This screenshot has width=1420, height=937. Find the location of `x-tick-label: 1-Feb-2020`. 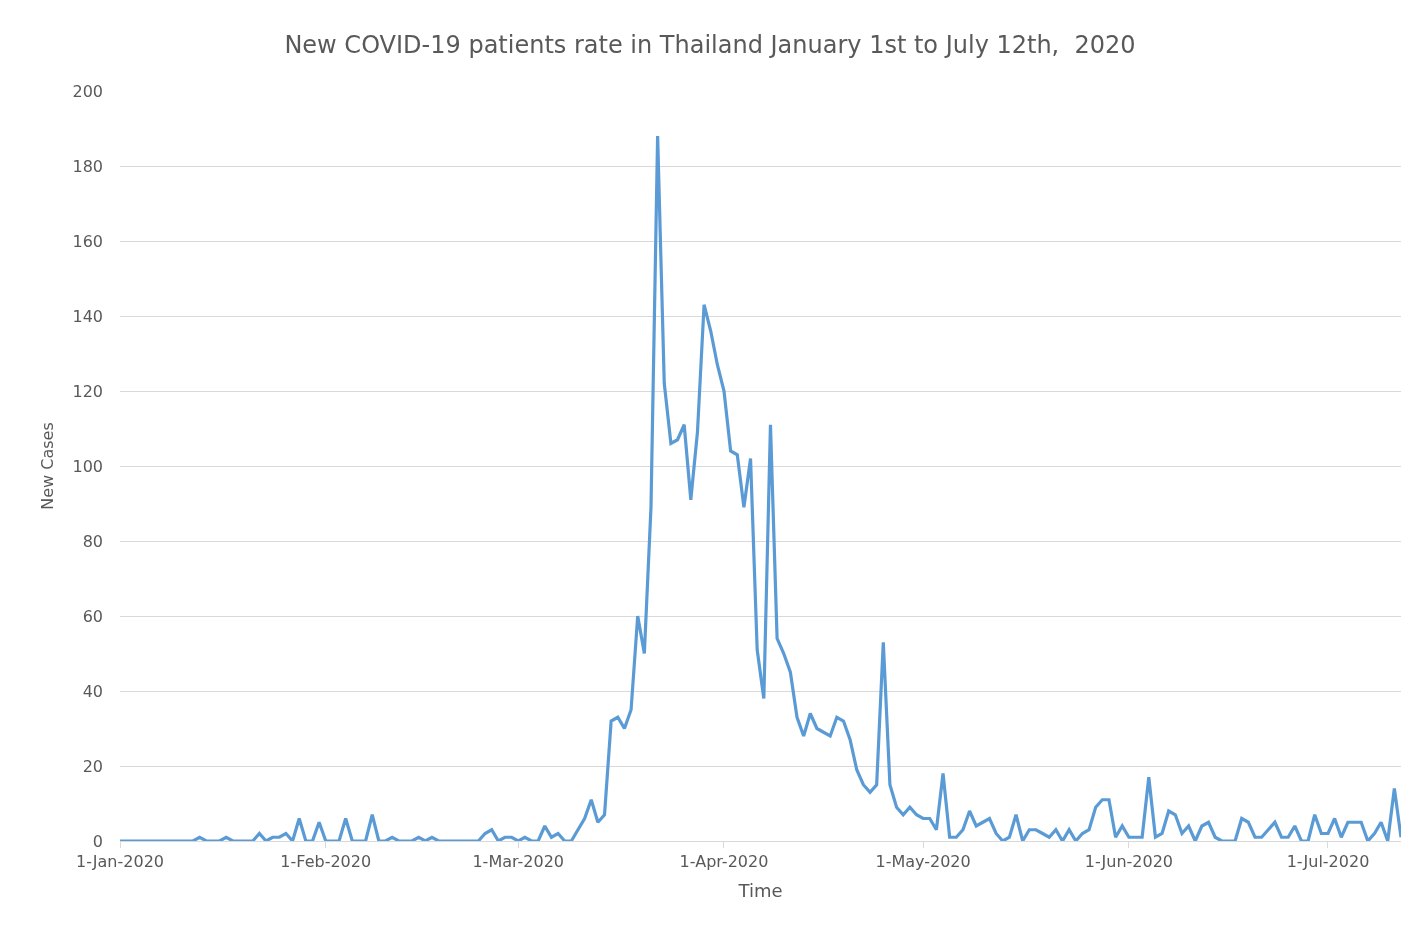

x-tick-label: 1-Feb-2020 is located at coordinates (326, 862).